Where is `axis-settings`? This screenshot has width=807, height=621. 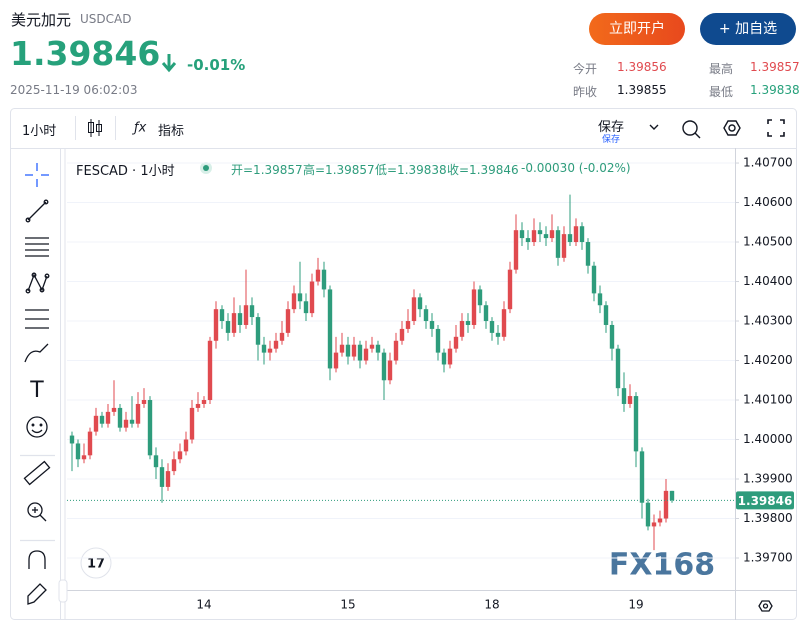
axis-settings is located at coordinates (765, 606).